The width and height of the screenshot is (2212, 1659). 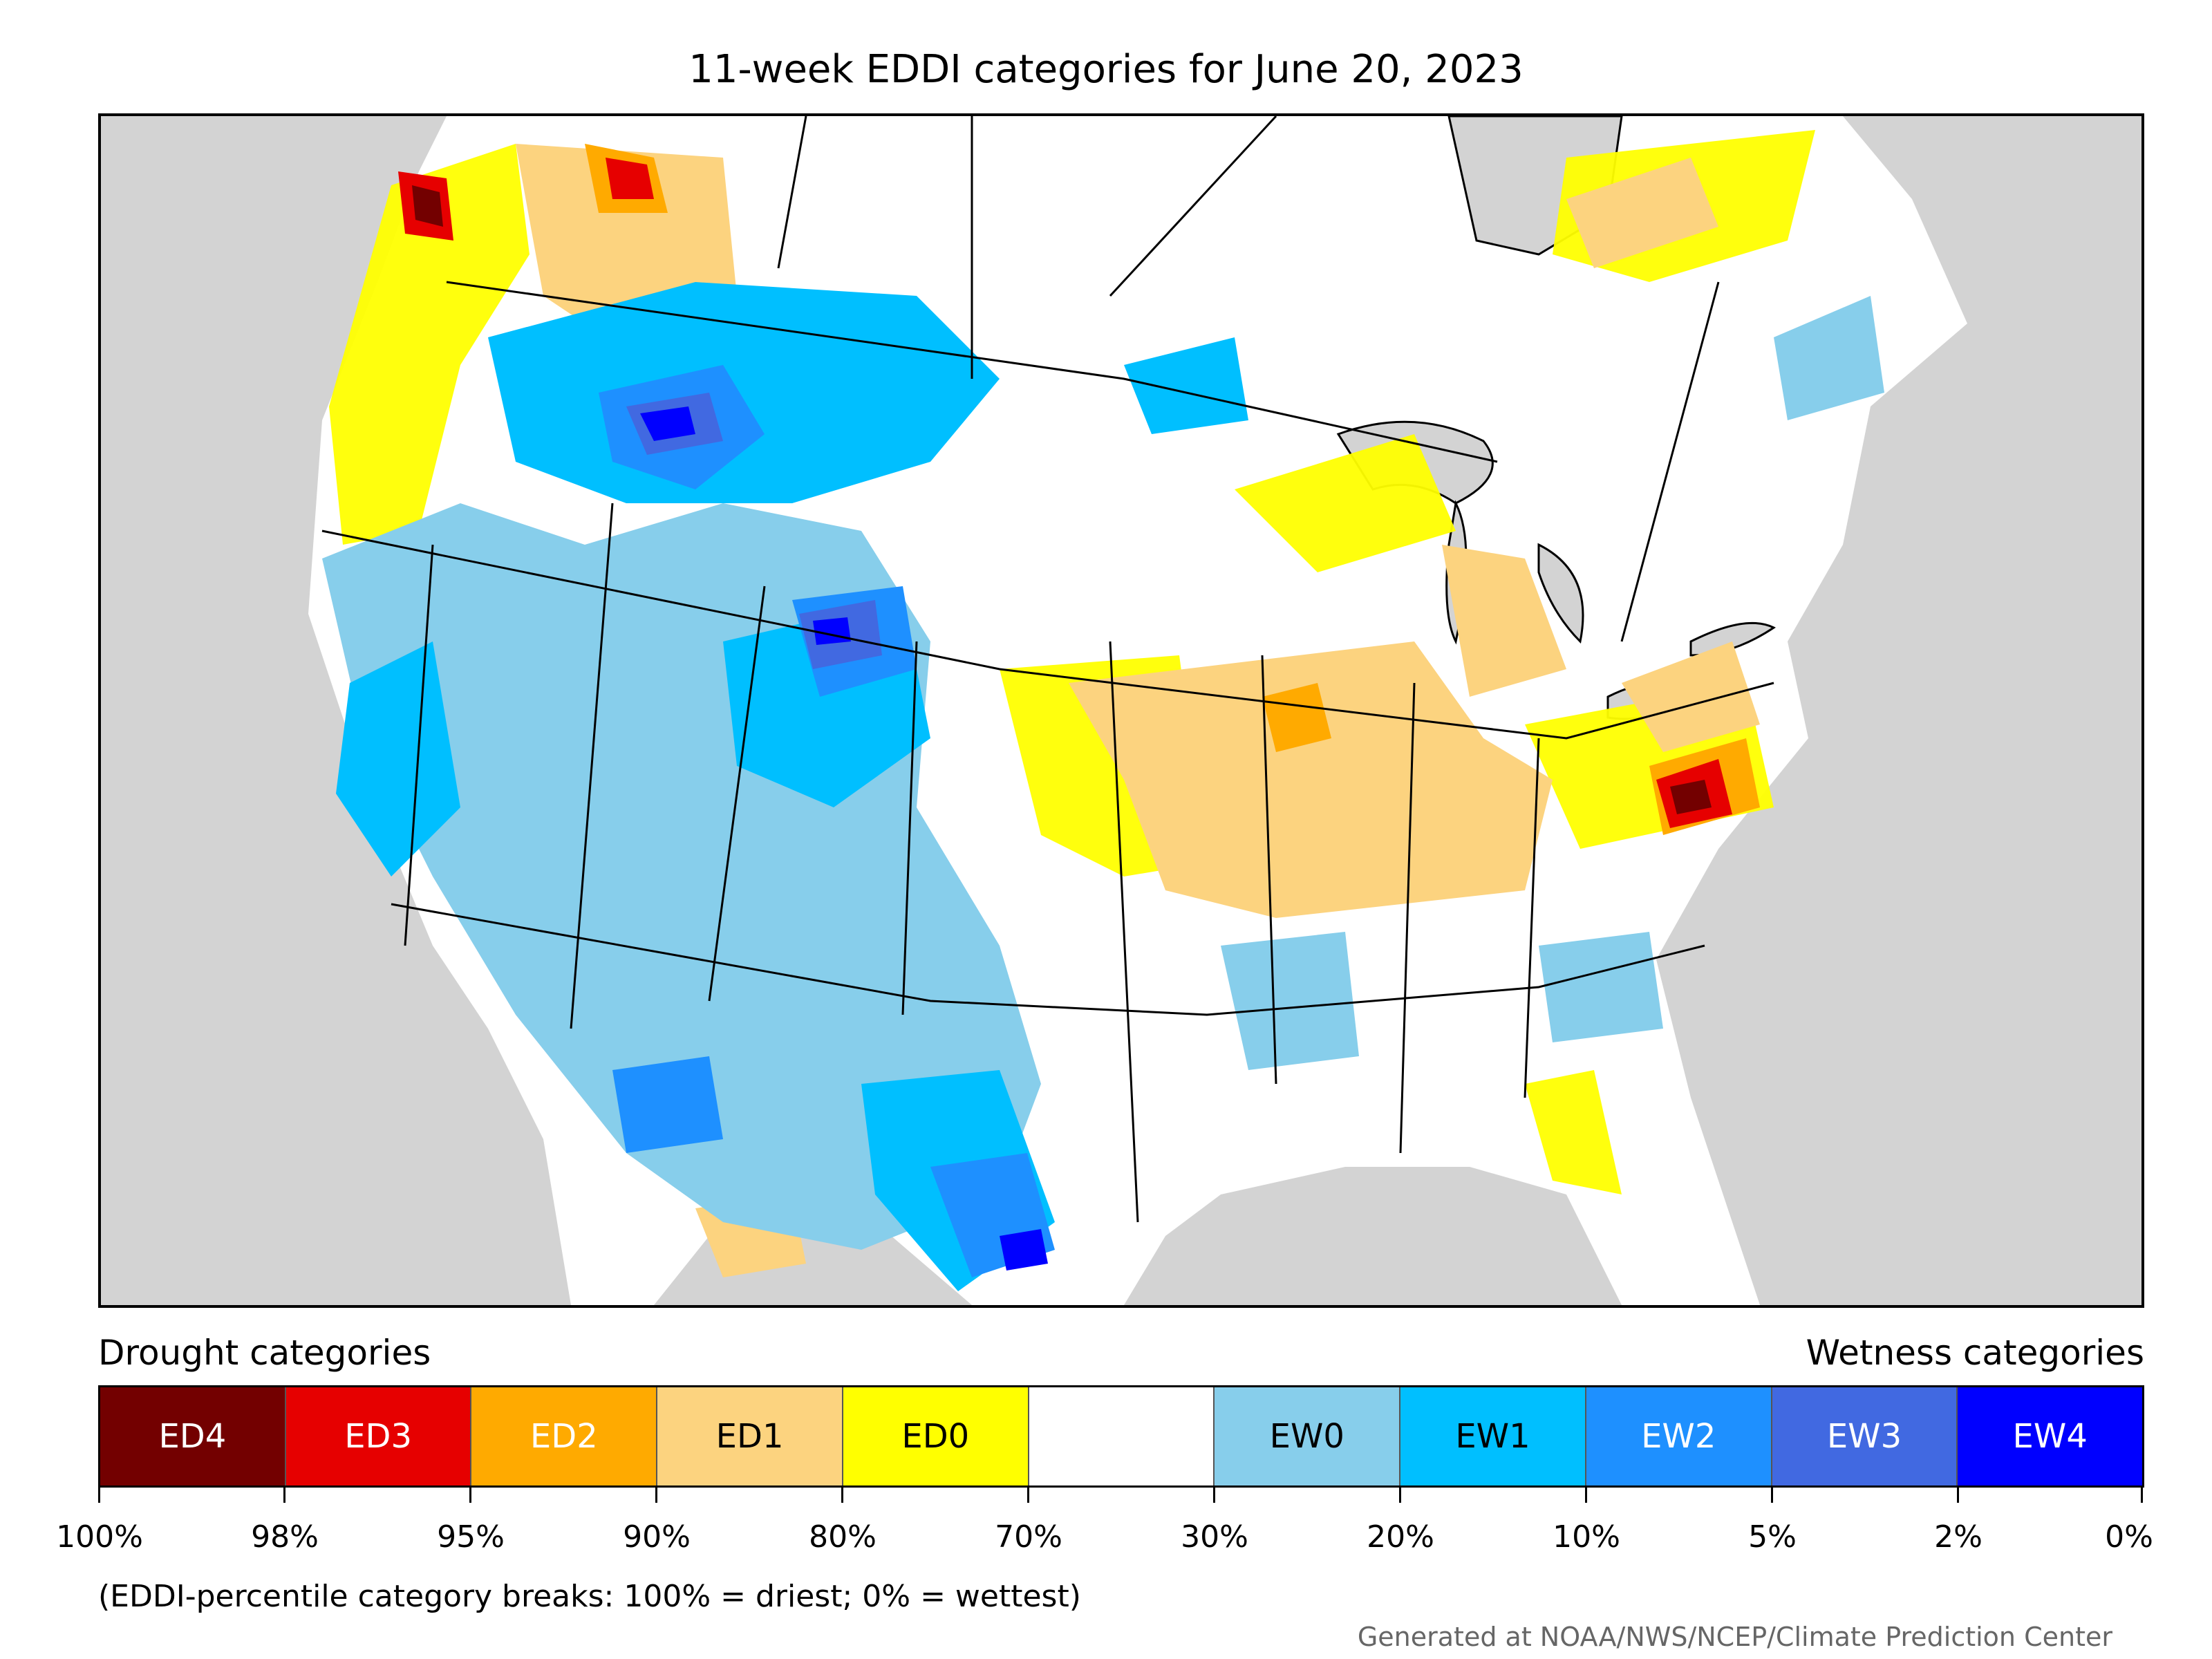 What do you see at coordinates (844, 838) in the screenshot?
I see `ew4-regions` at bounding box center [844, 838].